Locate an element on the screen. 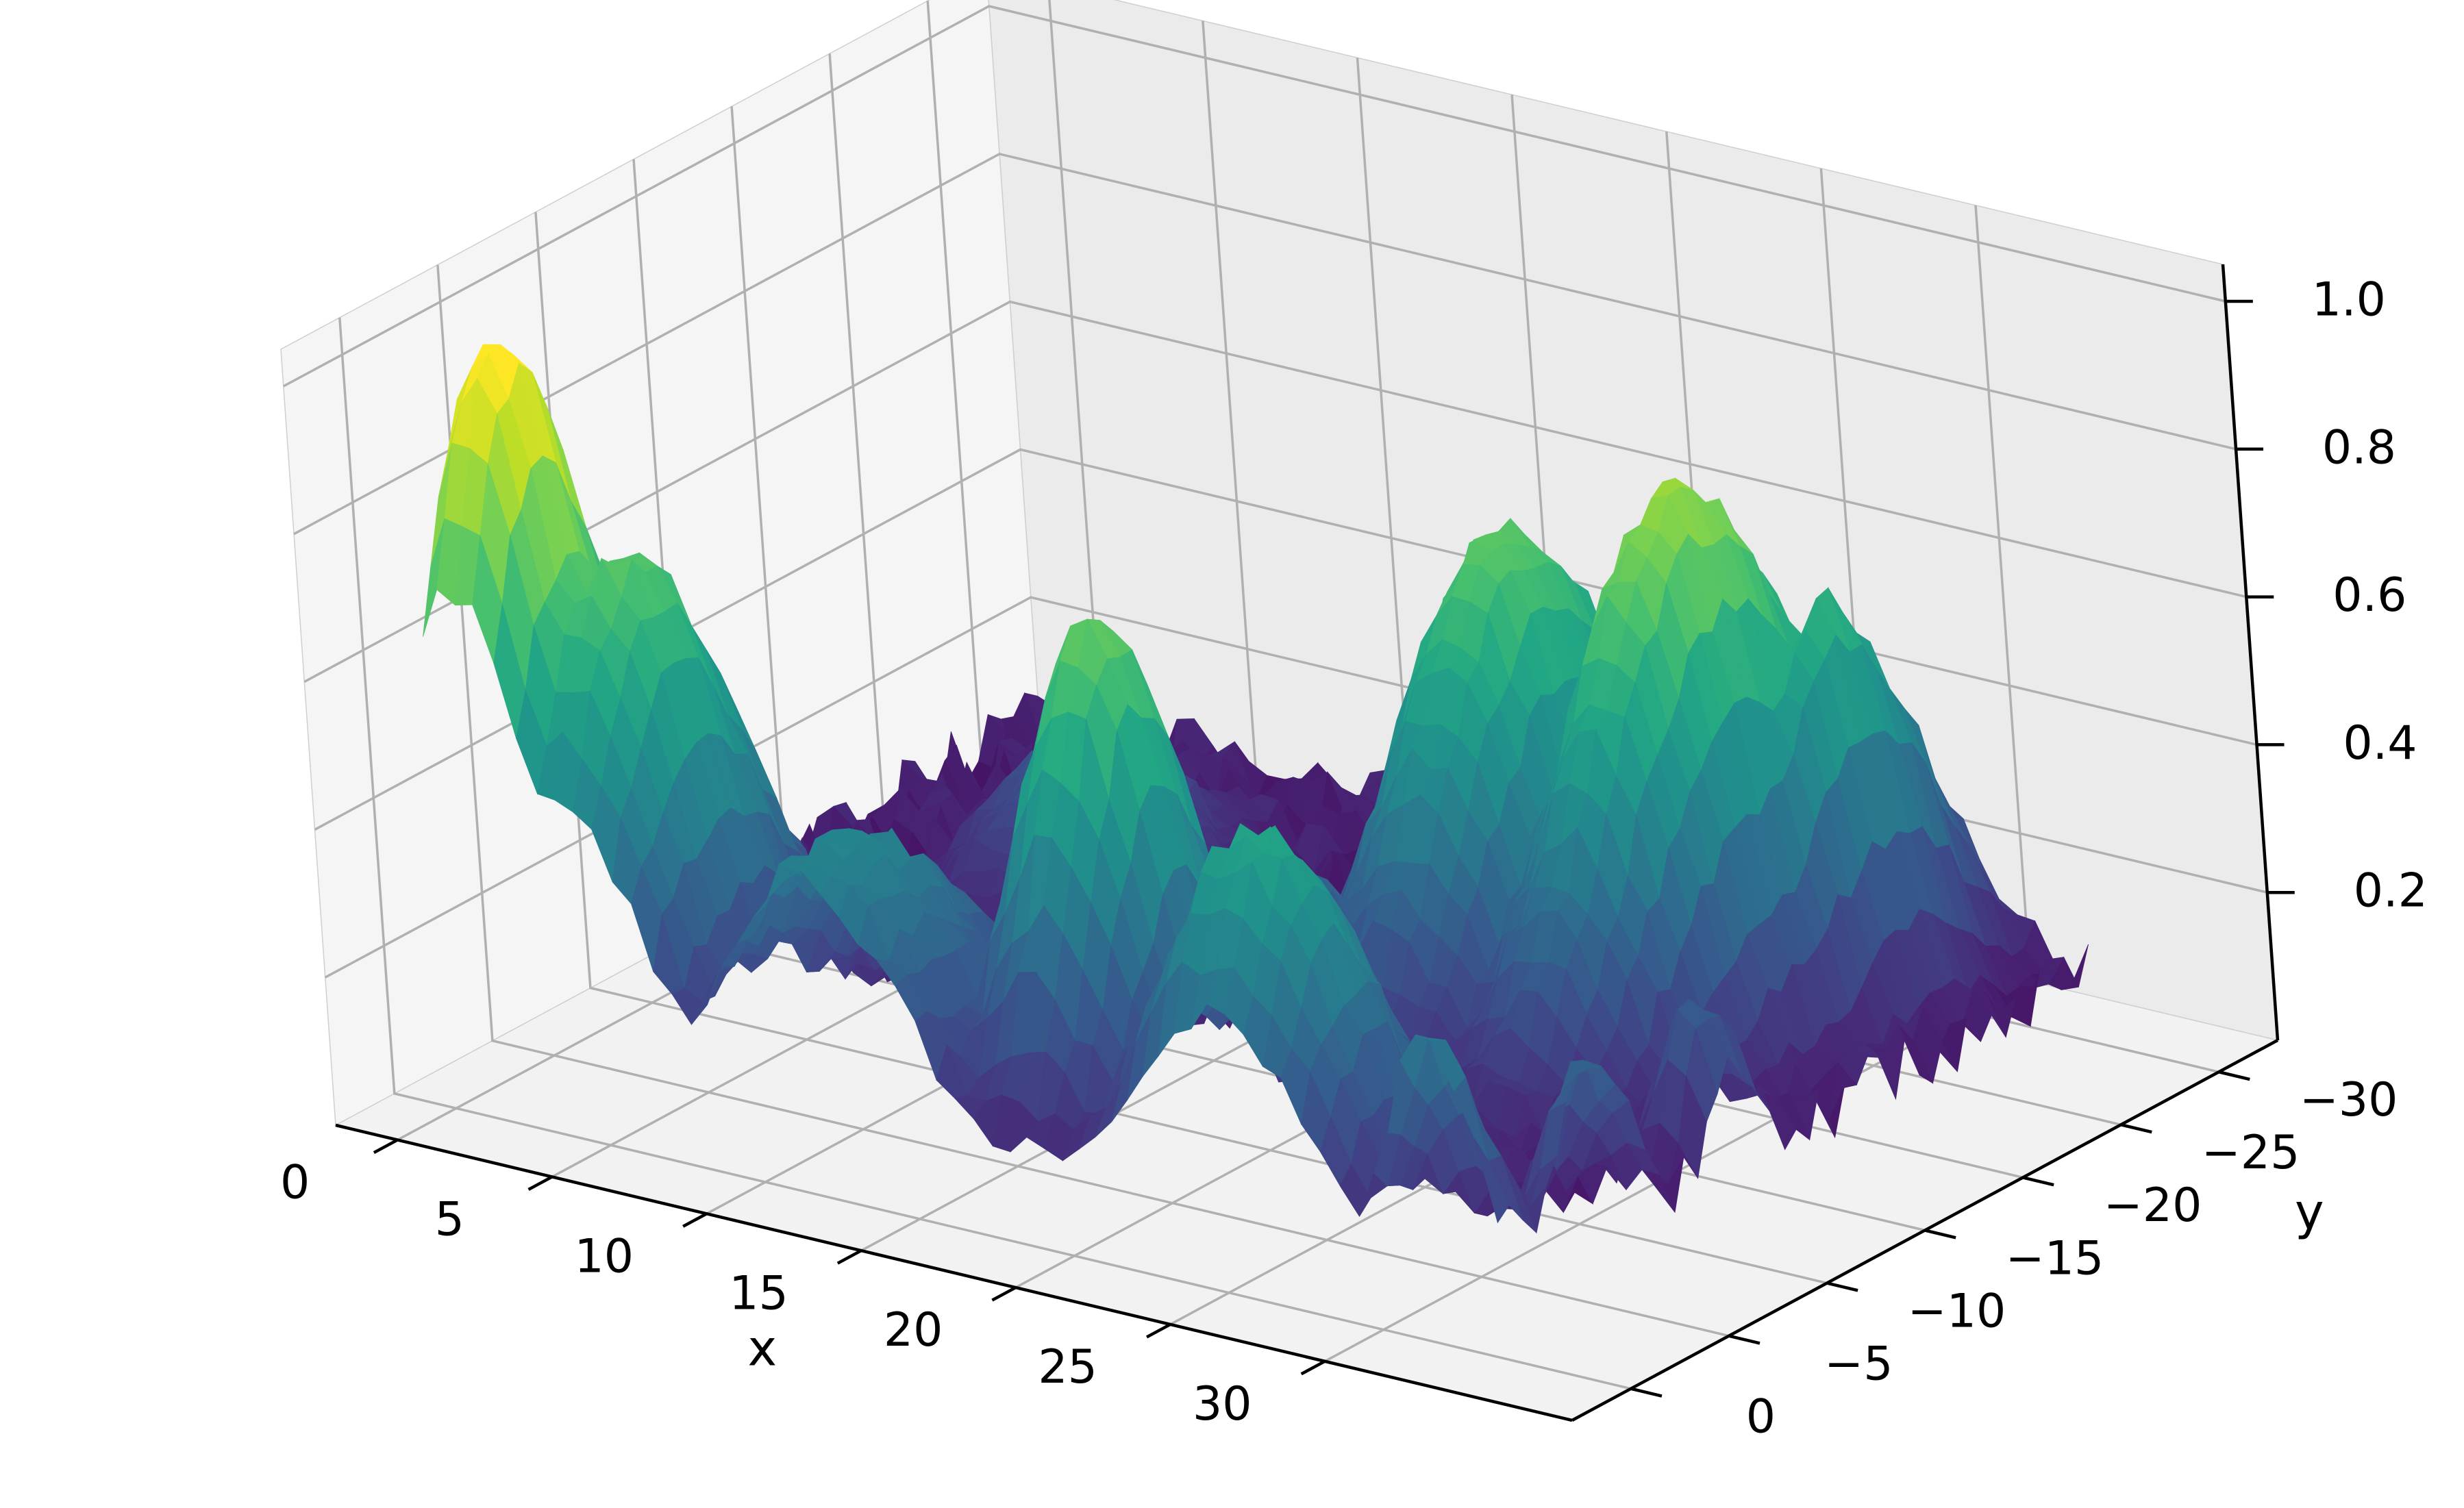 The width and height of the screenshot is (2464, 1508). y-tick-label: −15 is located at coordinates (2055, 1258).